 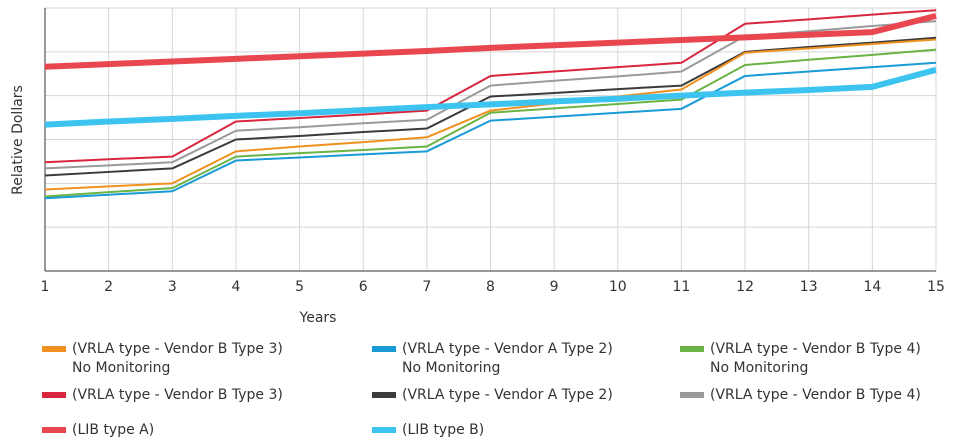 I want to click on x-tick-label: 14, so click(x=872, y=287).